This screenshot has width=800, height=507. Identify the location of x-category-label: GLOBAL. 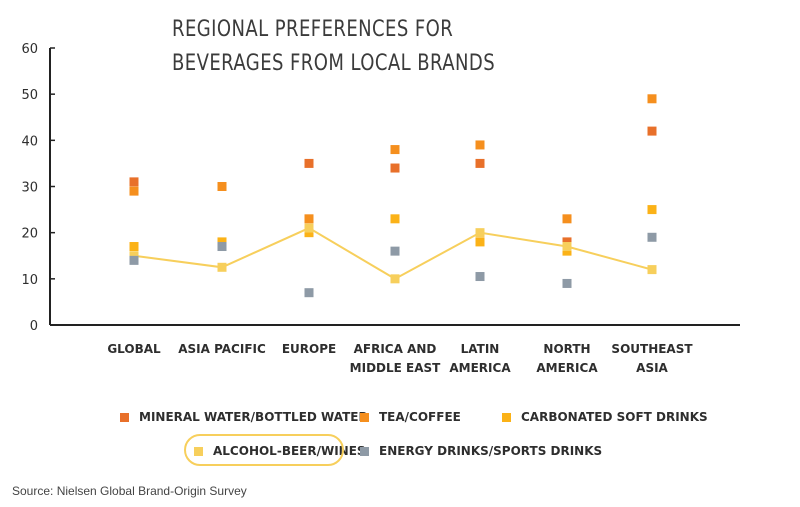
(134, 349).